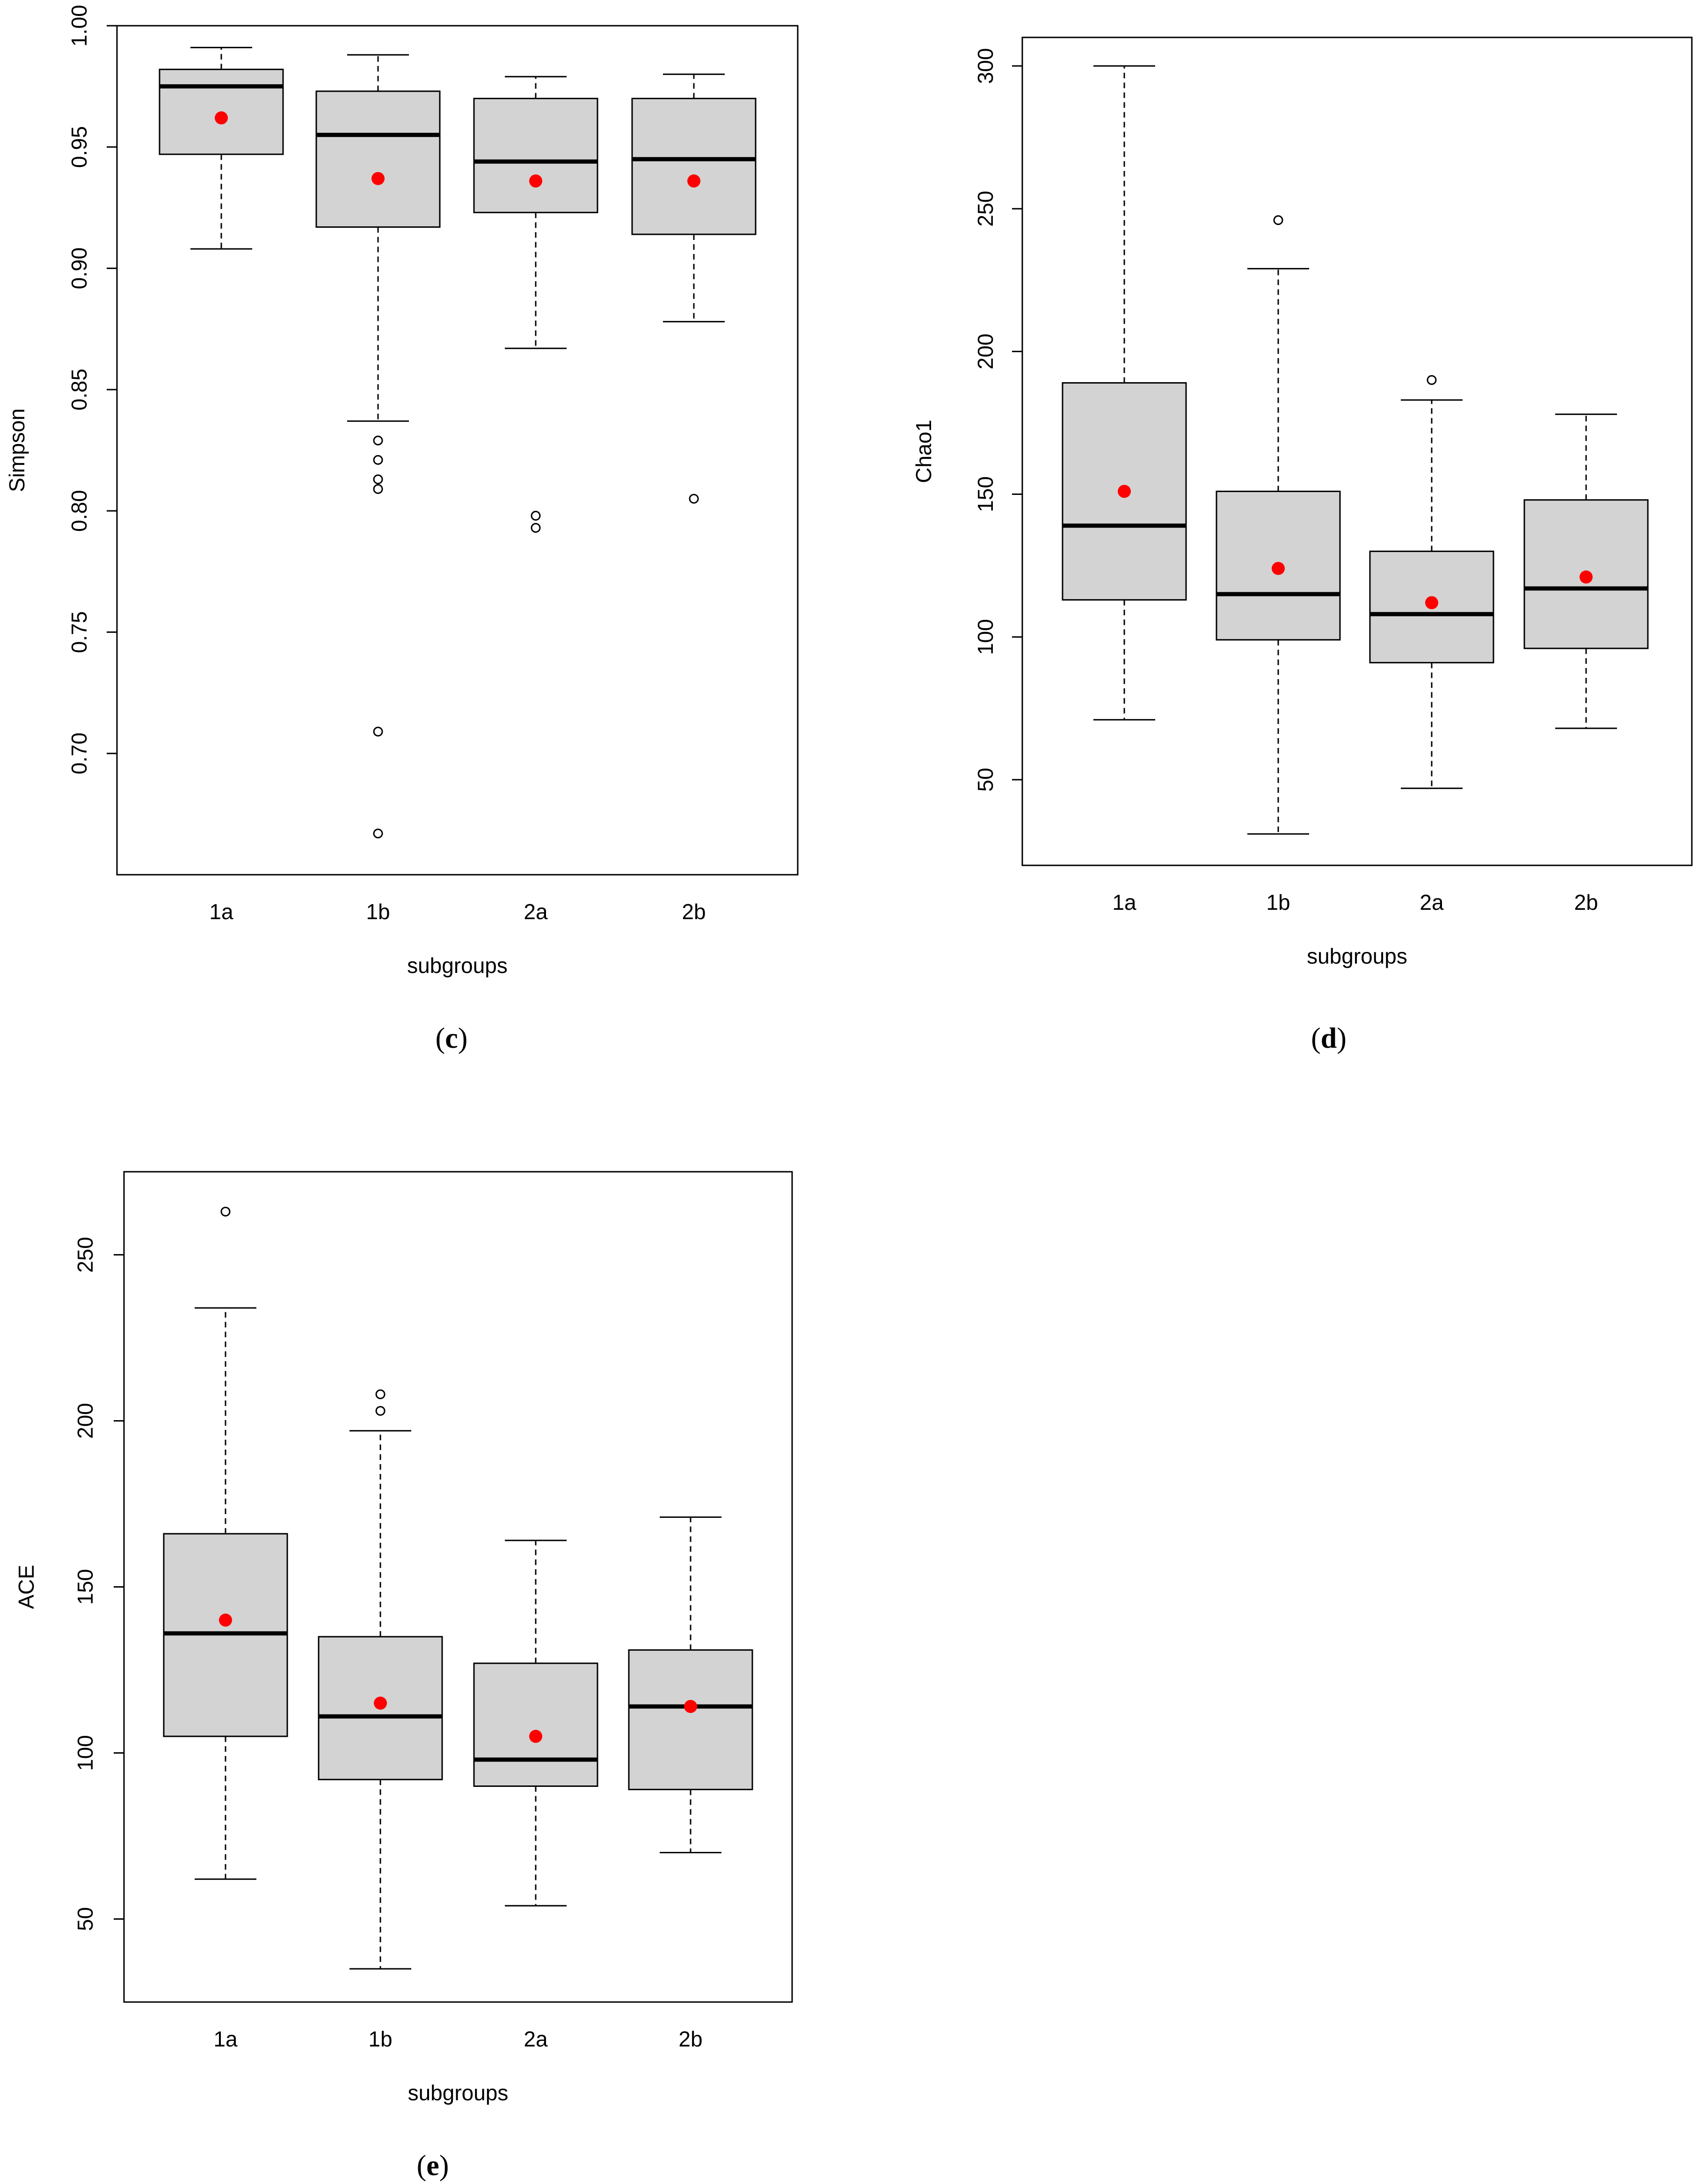 The width and height of the screenshot is (1704, 2184). I want to click on panel-label: (e), so click(433, 2166).